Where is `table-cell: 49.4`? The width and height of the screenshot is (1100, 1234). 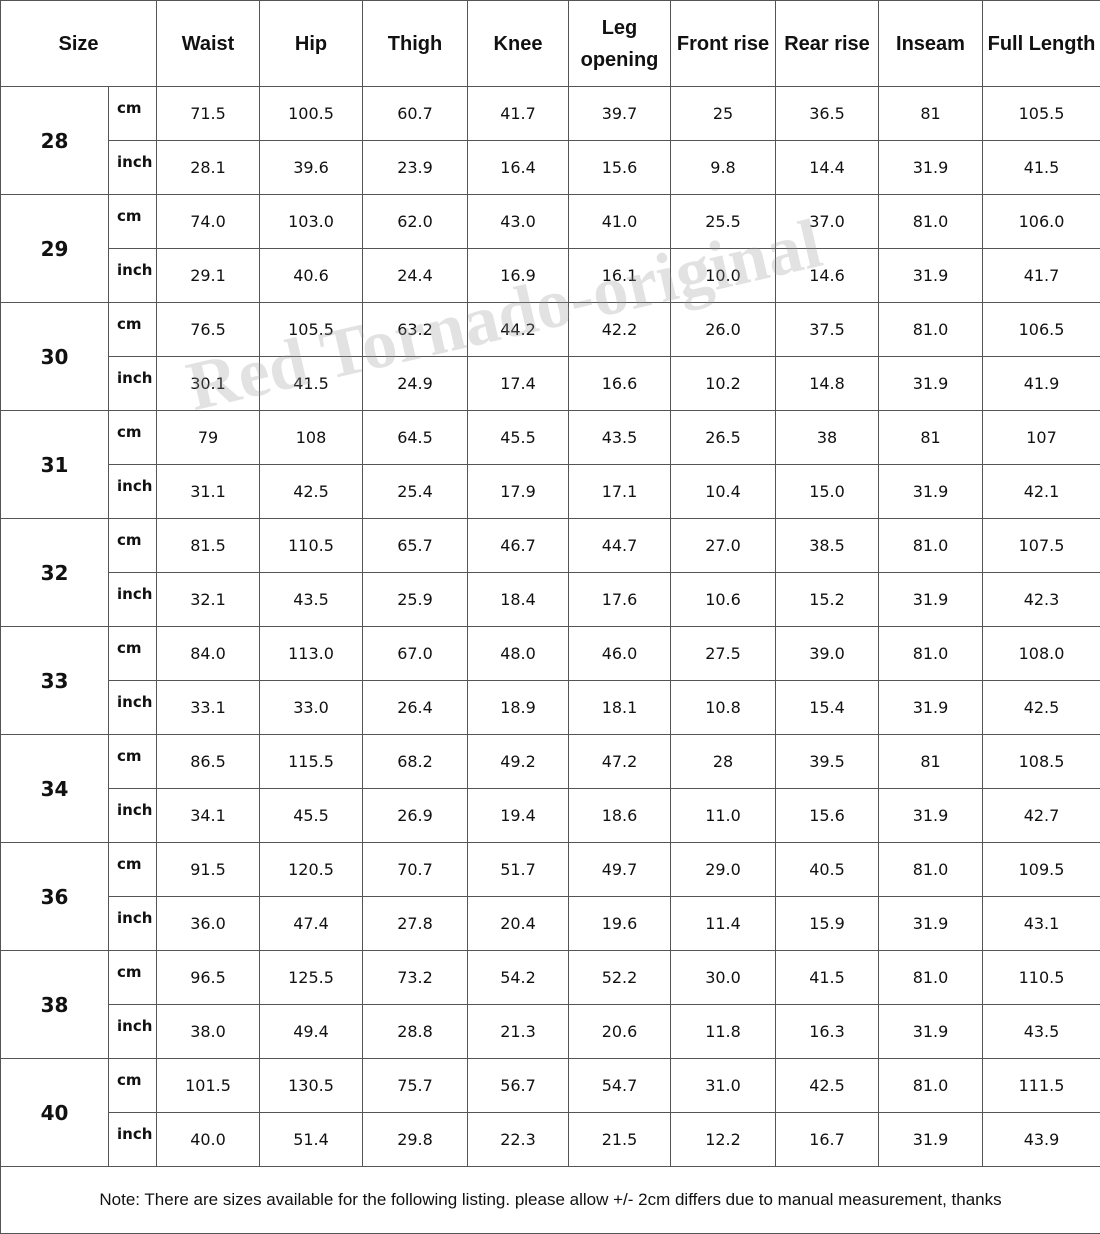 table-cell: 49.4 is located at coordinates (311, 1032).